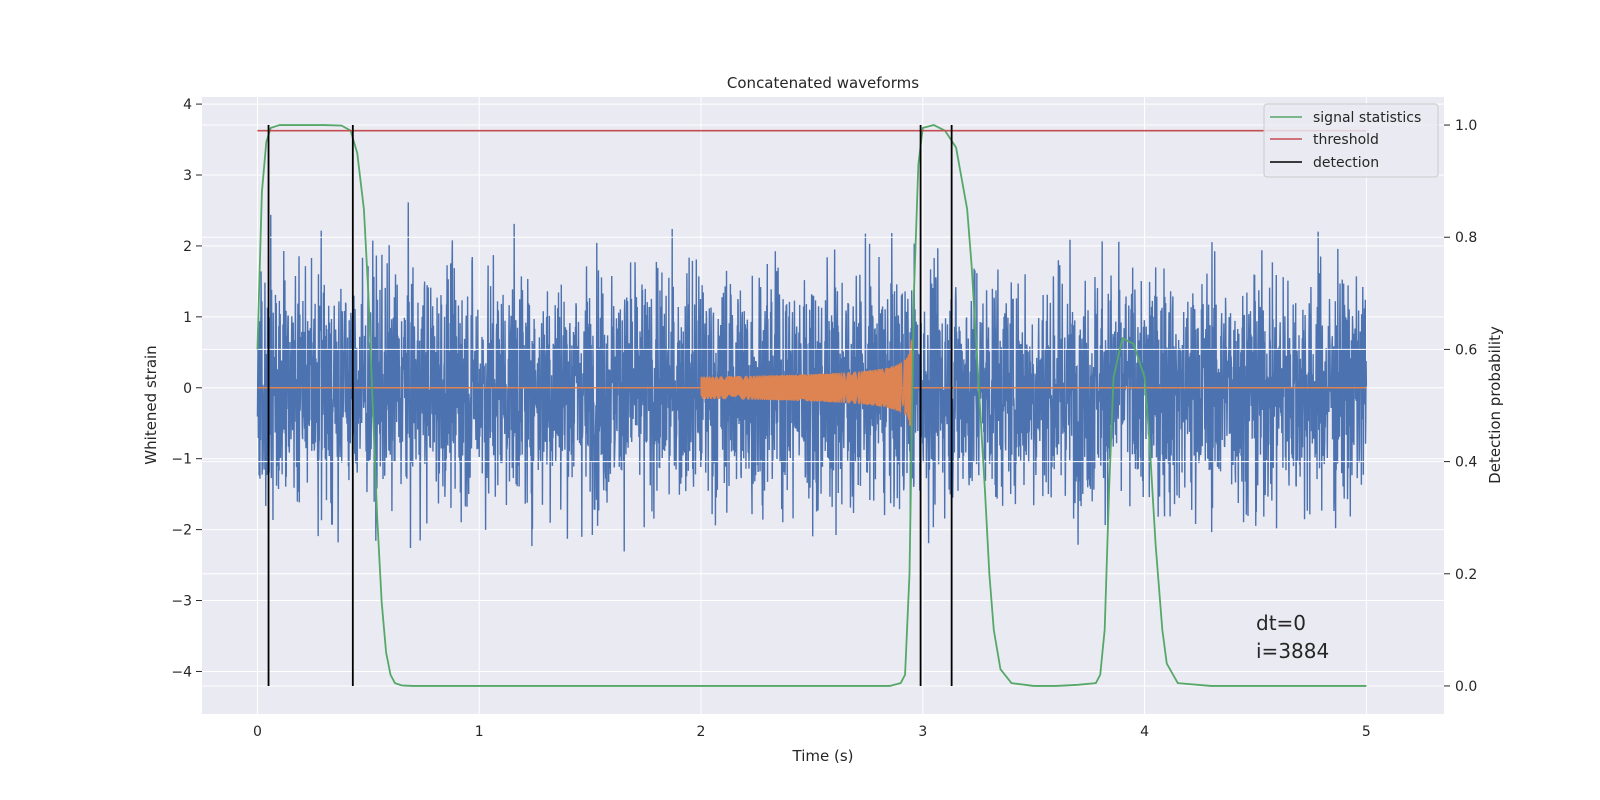 The height and width of the screenshot is (800, 1600). What do you see at coordinates (1144, 732) in the screenshot?
I see `x-tick-label: 4` at bounding box center [1144, 732].